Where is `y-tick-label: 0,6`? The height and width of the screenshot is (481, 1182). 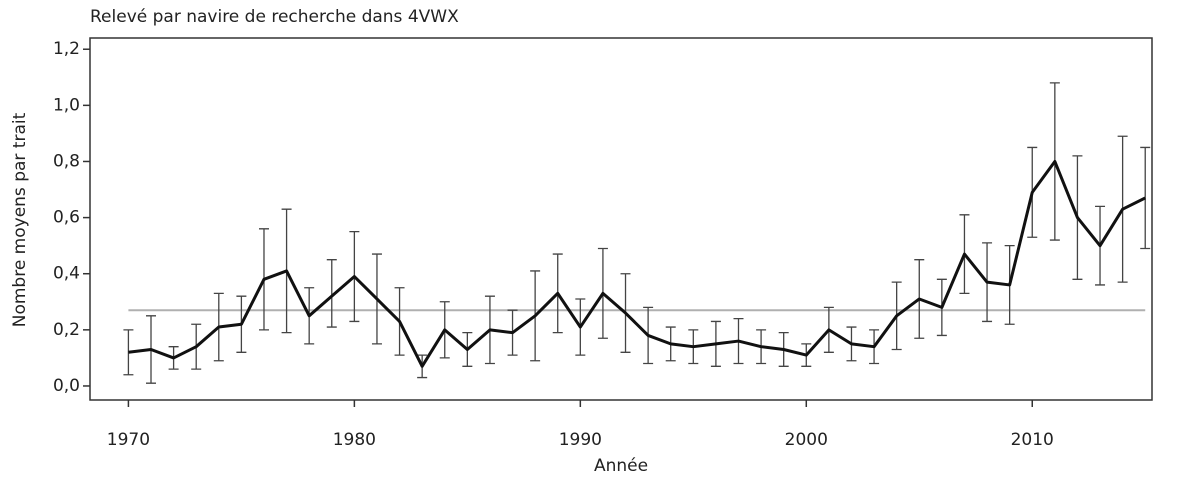 y-tick-label: 0,6 is located at coordinates (66, 218).